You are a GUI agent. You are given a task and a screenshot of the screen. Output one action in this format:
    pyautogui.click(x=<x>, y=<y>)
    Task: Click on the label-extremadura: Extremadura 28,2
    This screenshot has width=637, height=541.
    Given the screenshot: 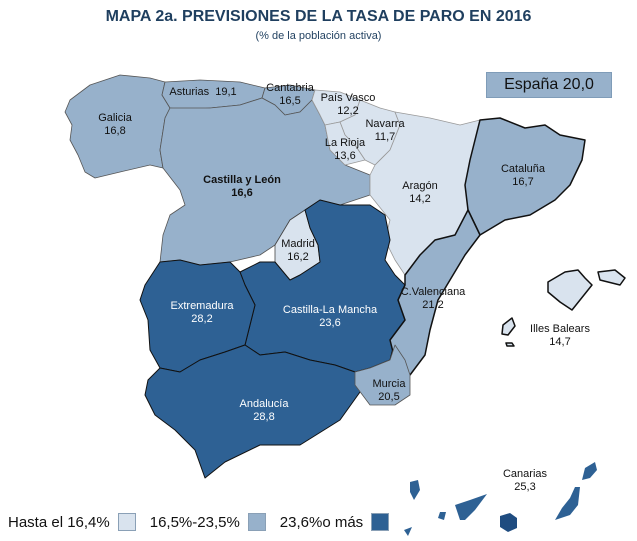 What is the action you would take?
    pyautogui.click(x=202, y=312)
    